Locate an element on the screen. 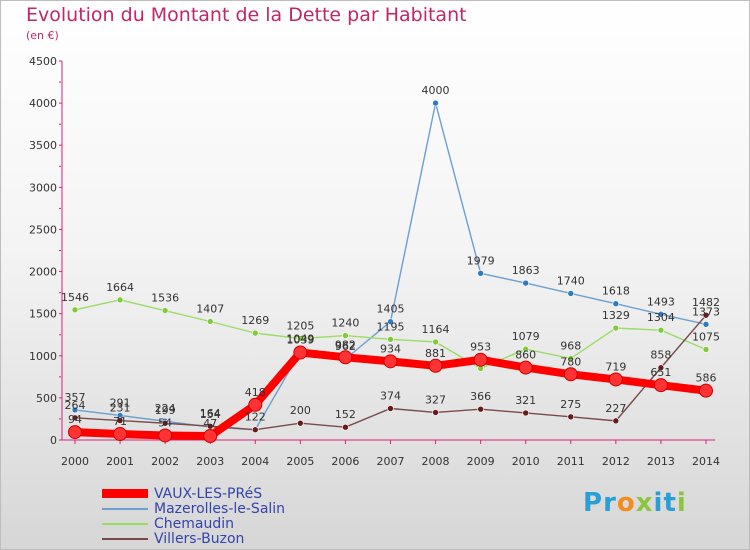 The width and height of the screenshot is (750, 550). data-label: 1664 is located at coordinates (120, 287).